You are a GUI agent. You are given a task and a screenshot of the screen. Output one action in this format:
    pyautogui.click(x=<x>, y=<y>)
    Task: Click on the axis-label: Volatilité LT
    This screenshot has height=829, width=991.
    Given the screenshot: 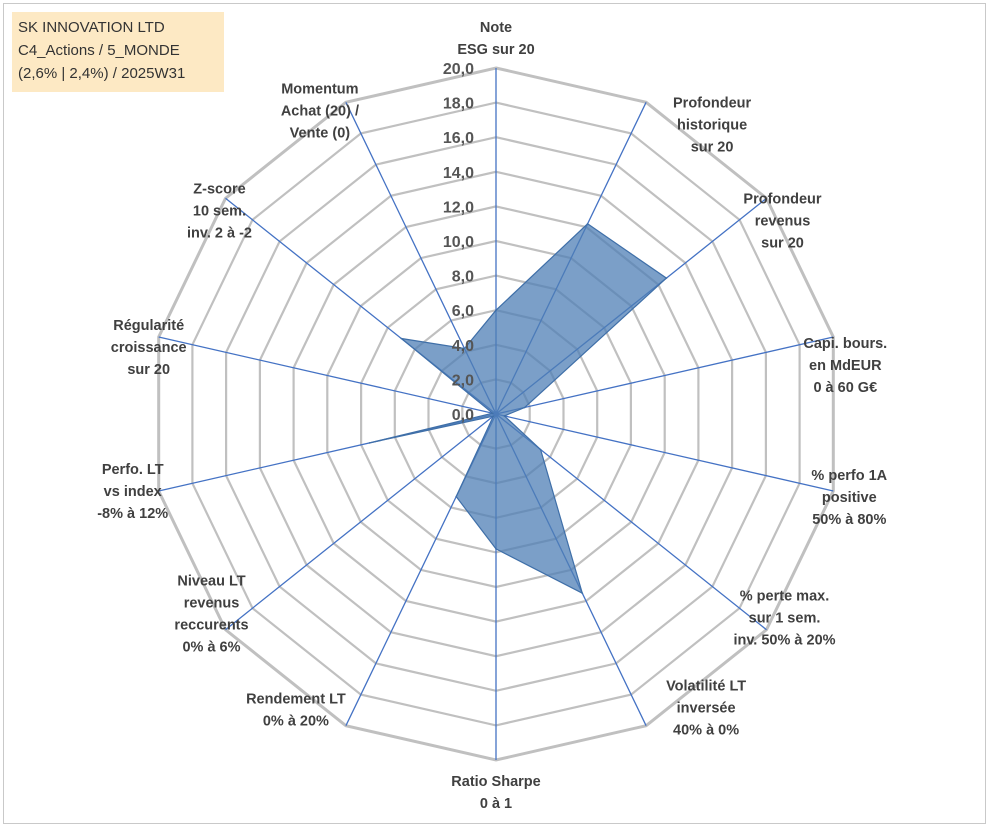 What is the action you would take?
    pyautogui.click(x=706, y=687)
    